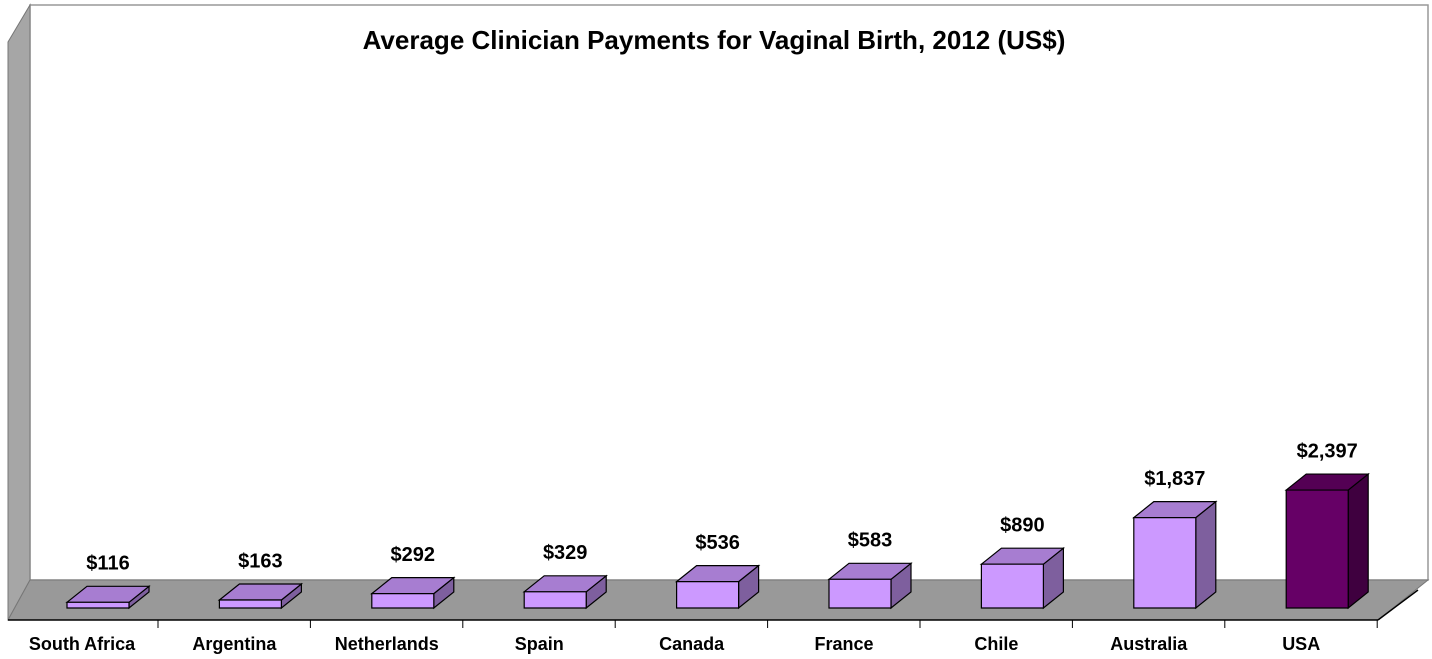 Image resolution: width=1432 pixels, height=659 pixels. I want to click on x-tick-label: Netherlands, so click(387, 644).